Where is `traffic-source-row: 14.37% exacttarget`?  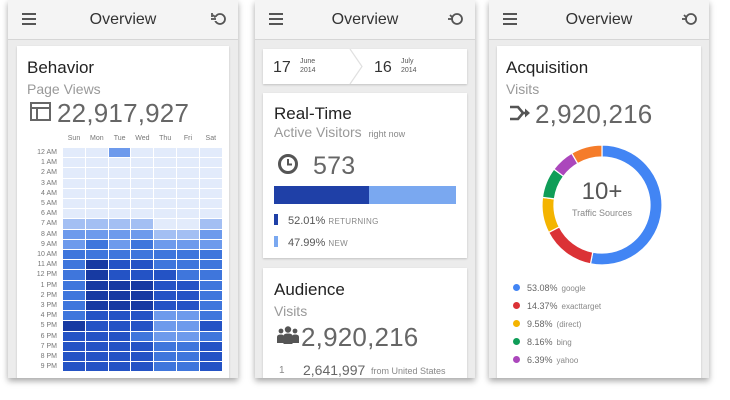
traffic-source-row: 14.37% exacttarget is located at coordinates (557, 306).